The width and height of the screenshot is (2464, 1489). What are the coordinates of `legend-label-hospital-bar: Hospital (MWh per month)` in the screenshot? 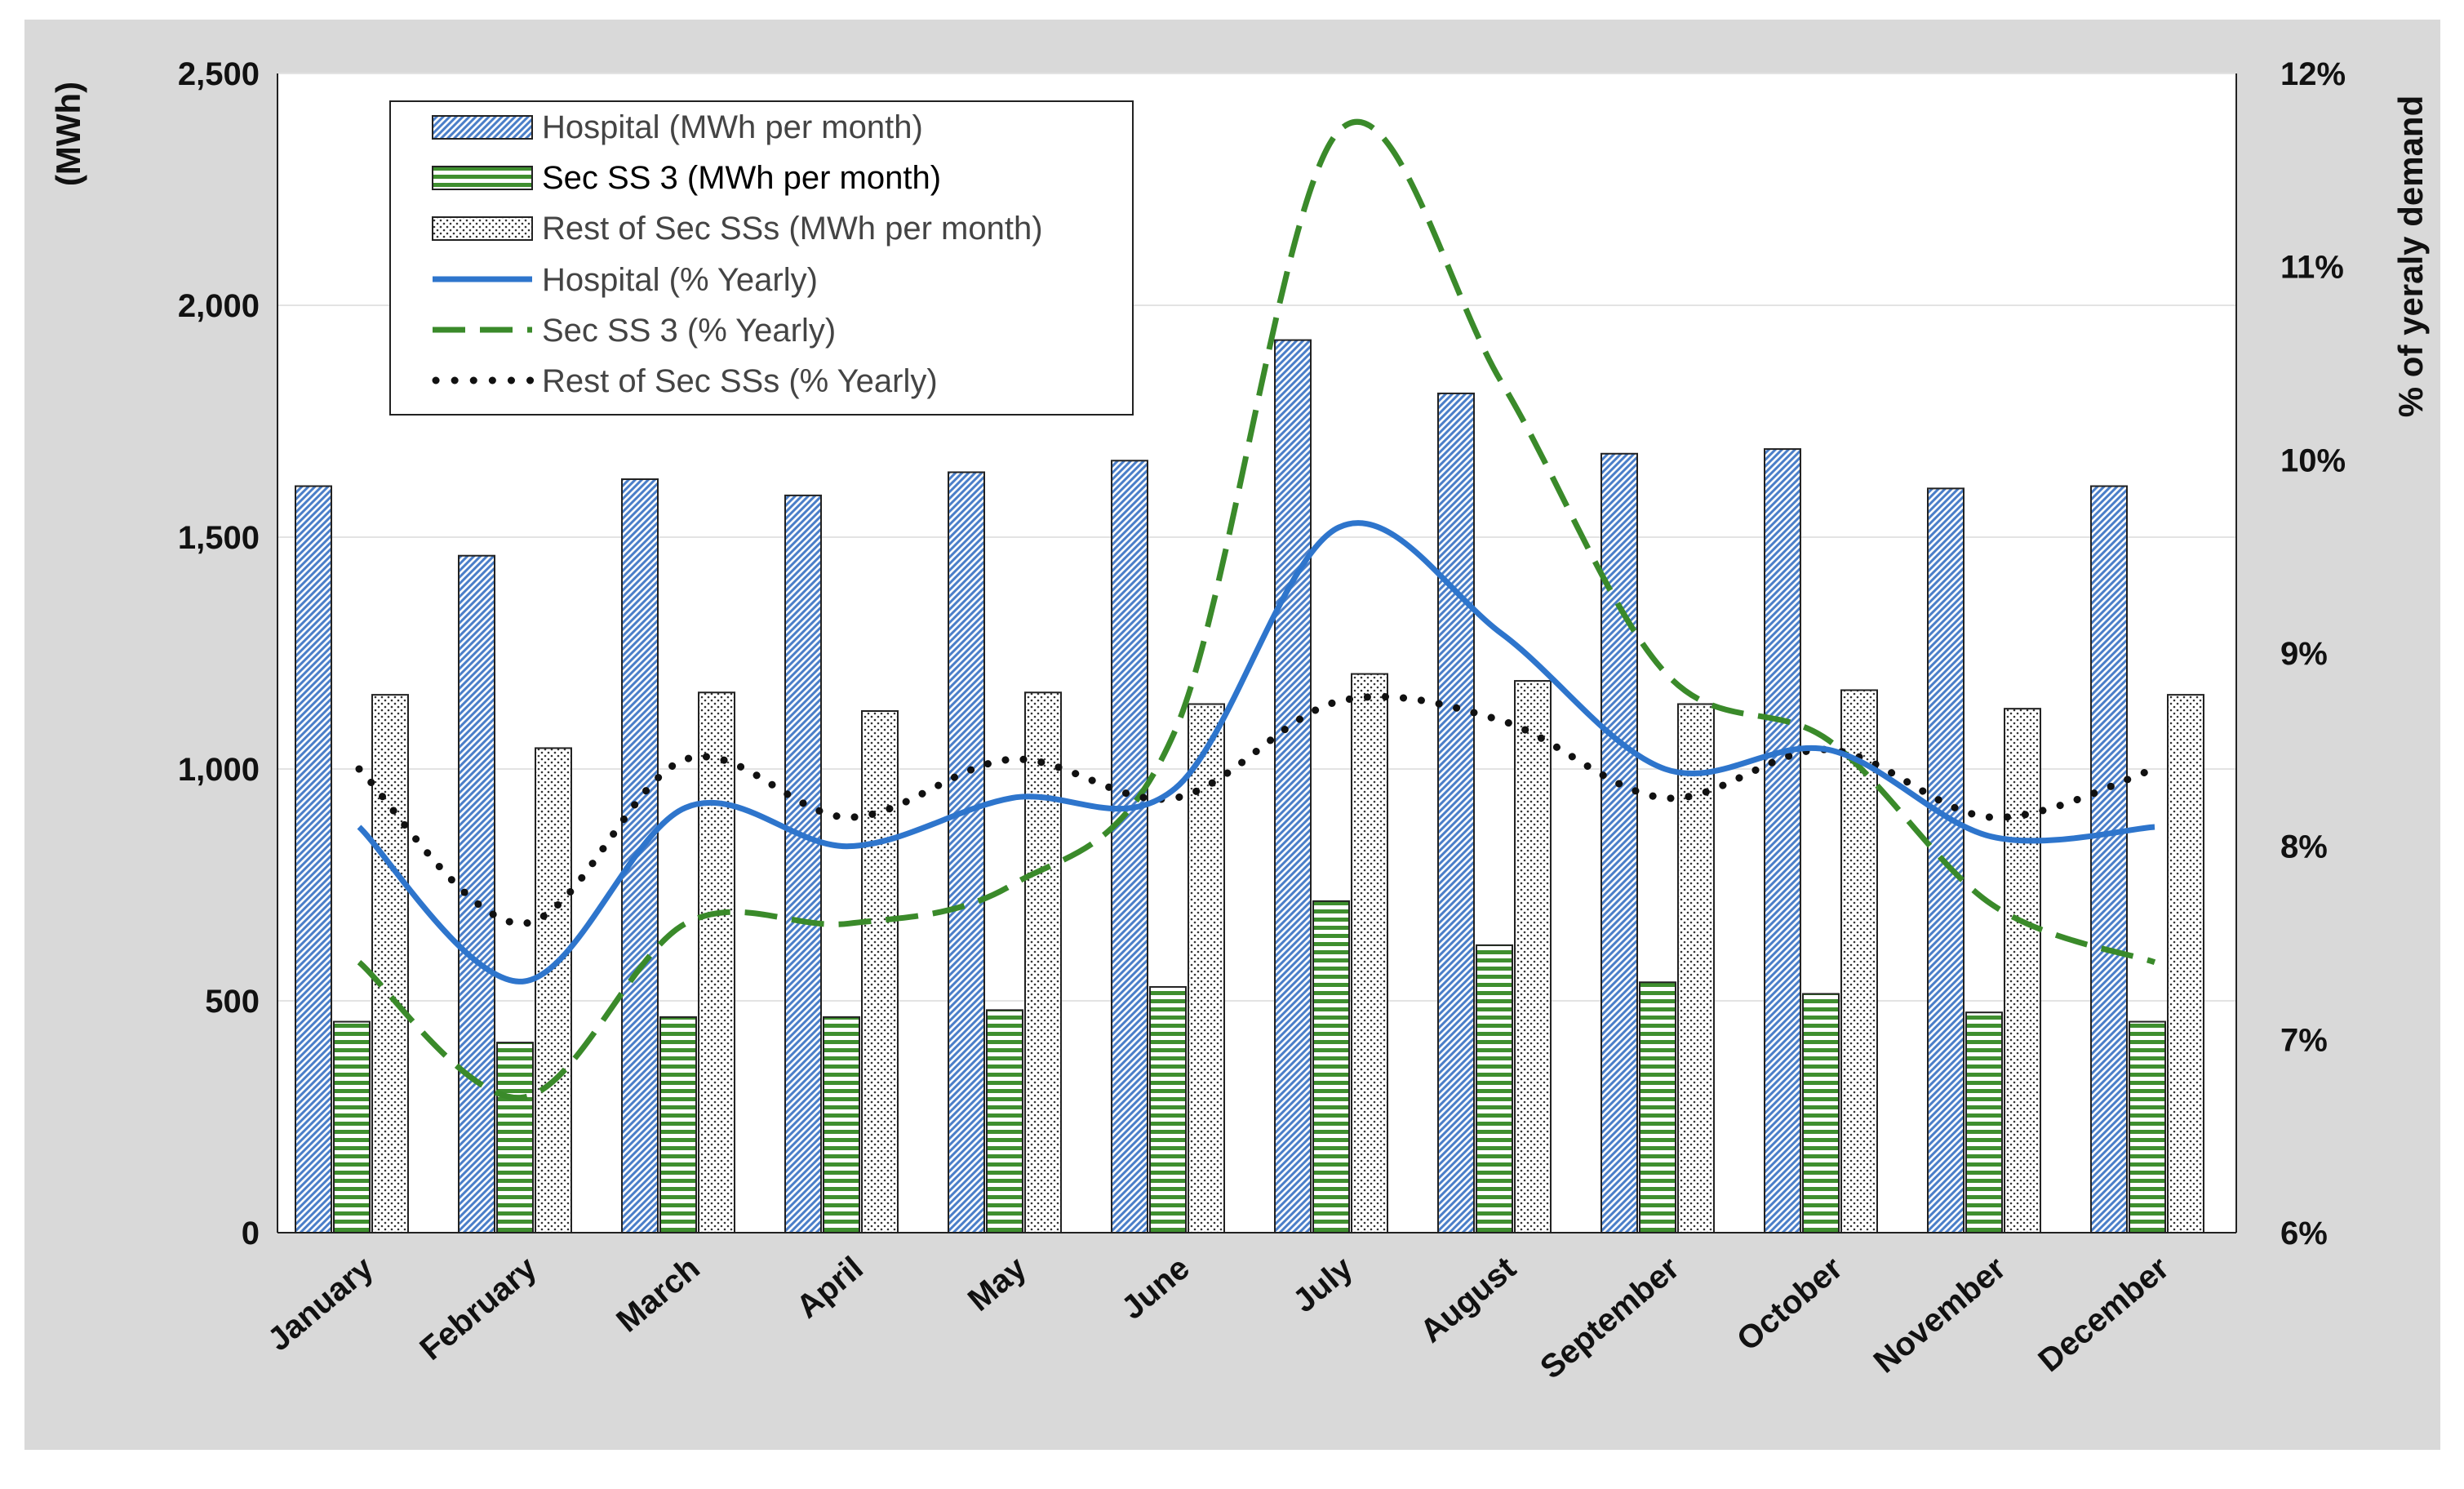 It's located at (733, 127).